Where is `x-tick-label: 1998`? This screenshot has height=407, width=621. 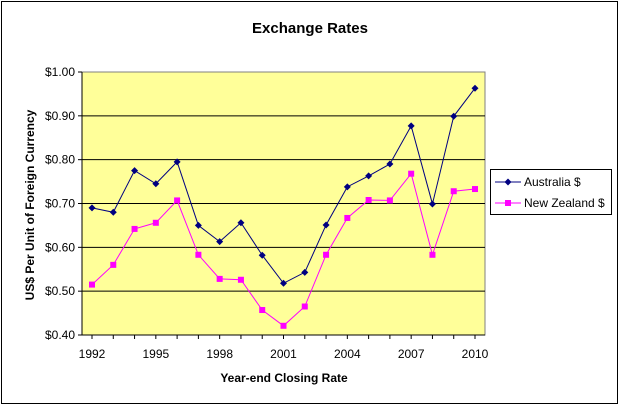 x-tick-label: 1998 is located at coordinates (219, 354).